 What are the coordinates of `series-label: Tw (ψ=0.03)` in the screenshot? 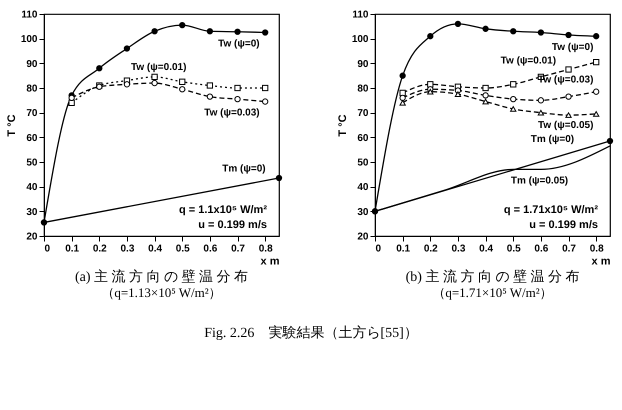 It's located at (232, 113).